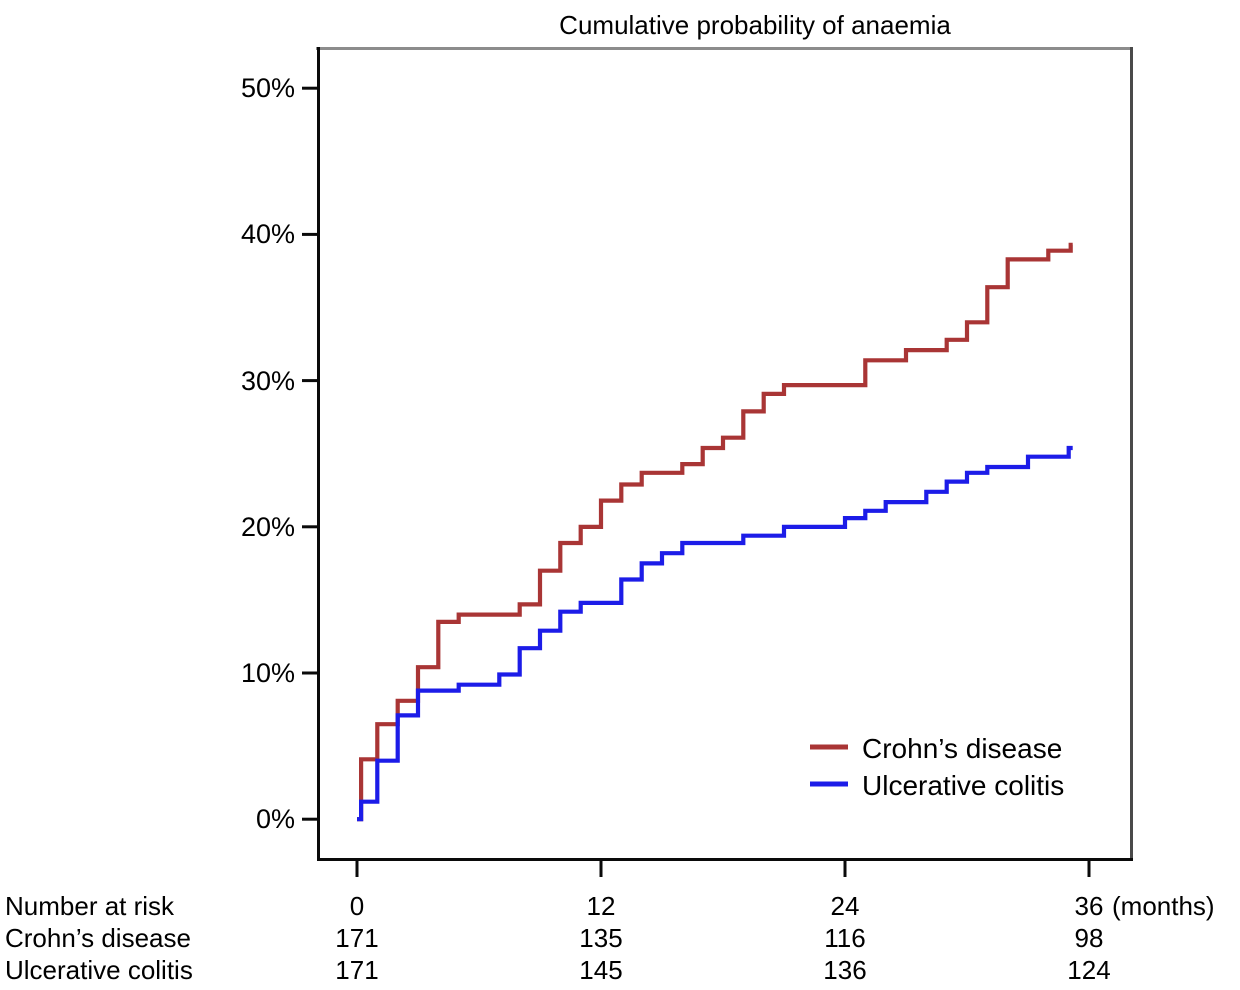 This screenshot has height=990, width=1240. I want to click on x-axis-unit-label: (months), so click(1163, 906).